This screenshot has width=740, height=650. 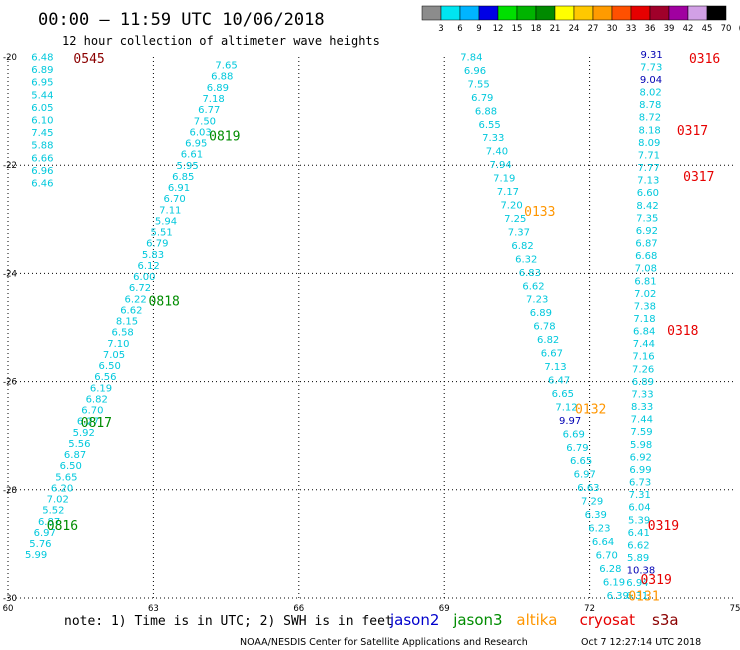 What do you see at coordinates (641, 432) in the screenshot?
I see `wave-height-value: 7.59` at bounding box center [641, 432].